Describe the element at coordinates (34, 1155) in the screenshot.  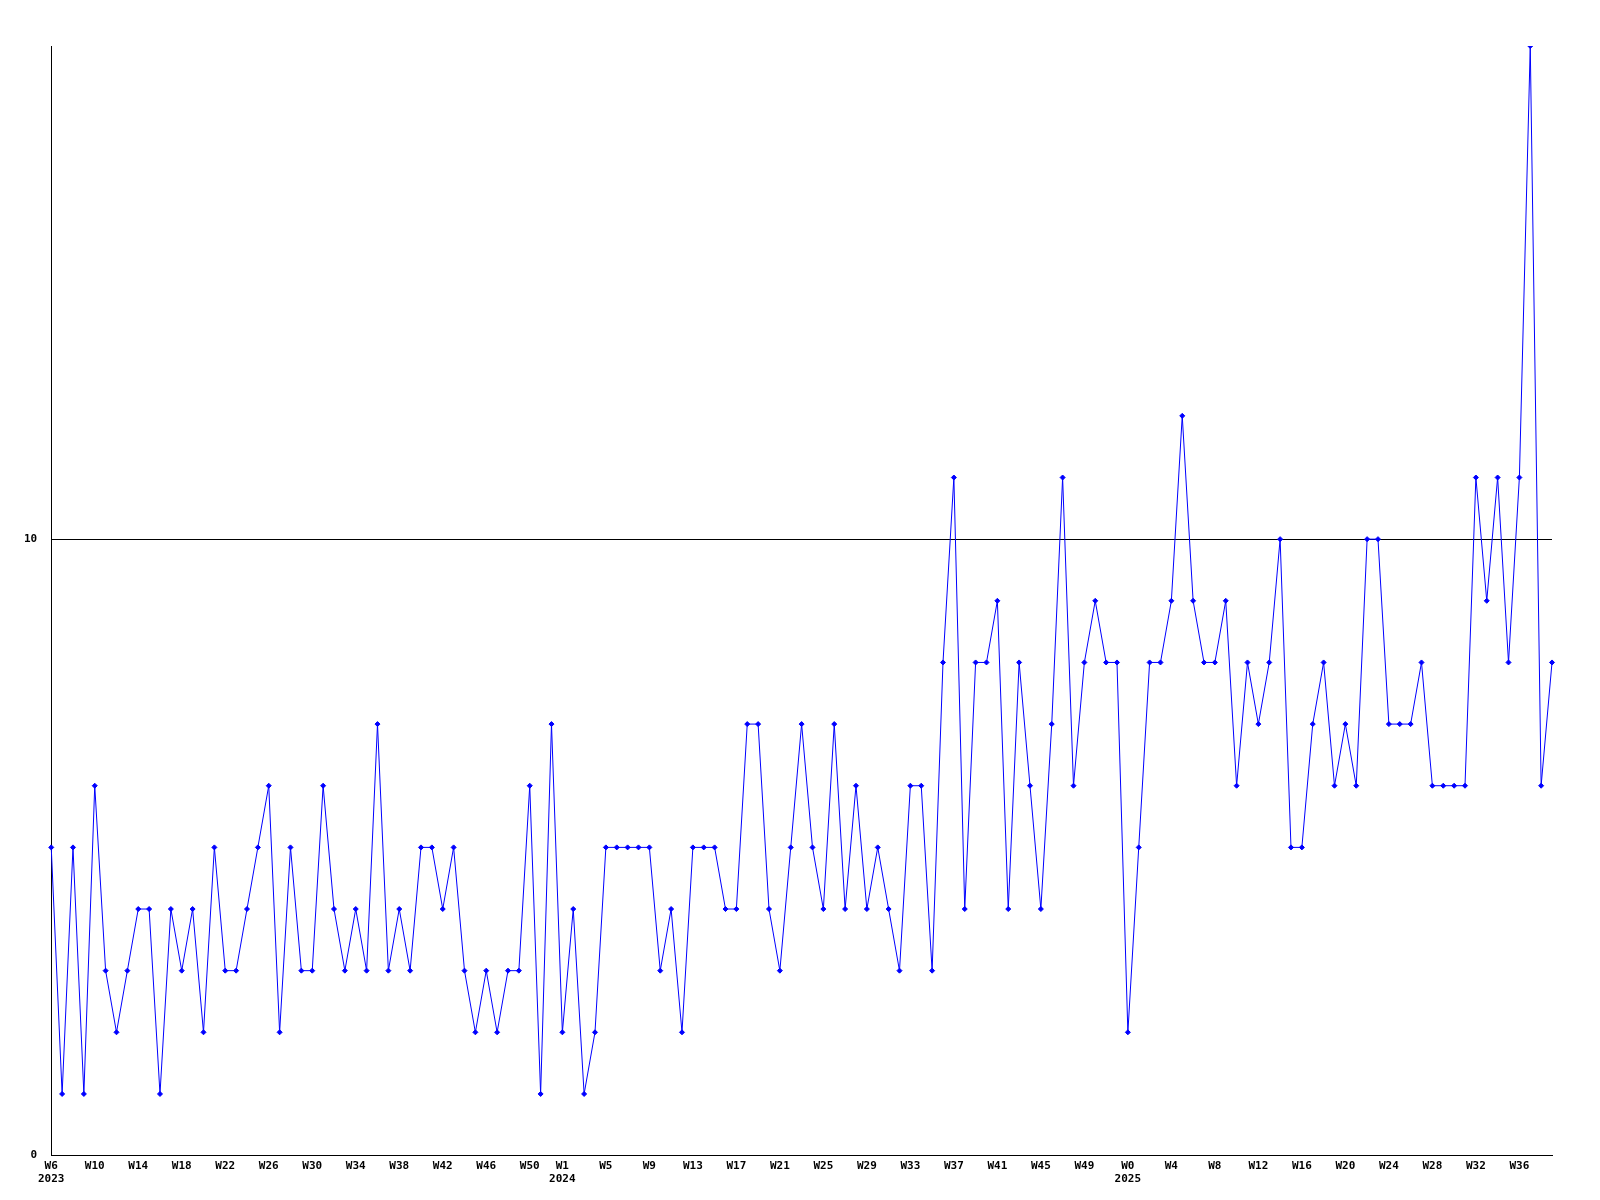
I see `y-tick-label: 0` at that location.